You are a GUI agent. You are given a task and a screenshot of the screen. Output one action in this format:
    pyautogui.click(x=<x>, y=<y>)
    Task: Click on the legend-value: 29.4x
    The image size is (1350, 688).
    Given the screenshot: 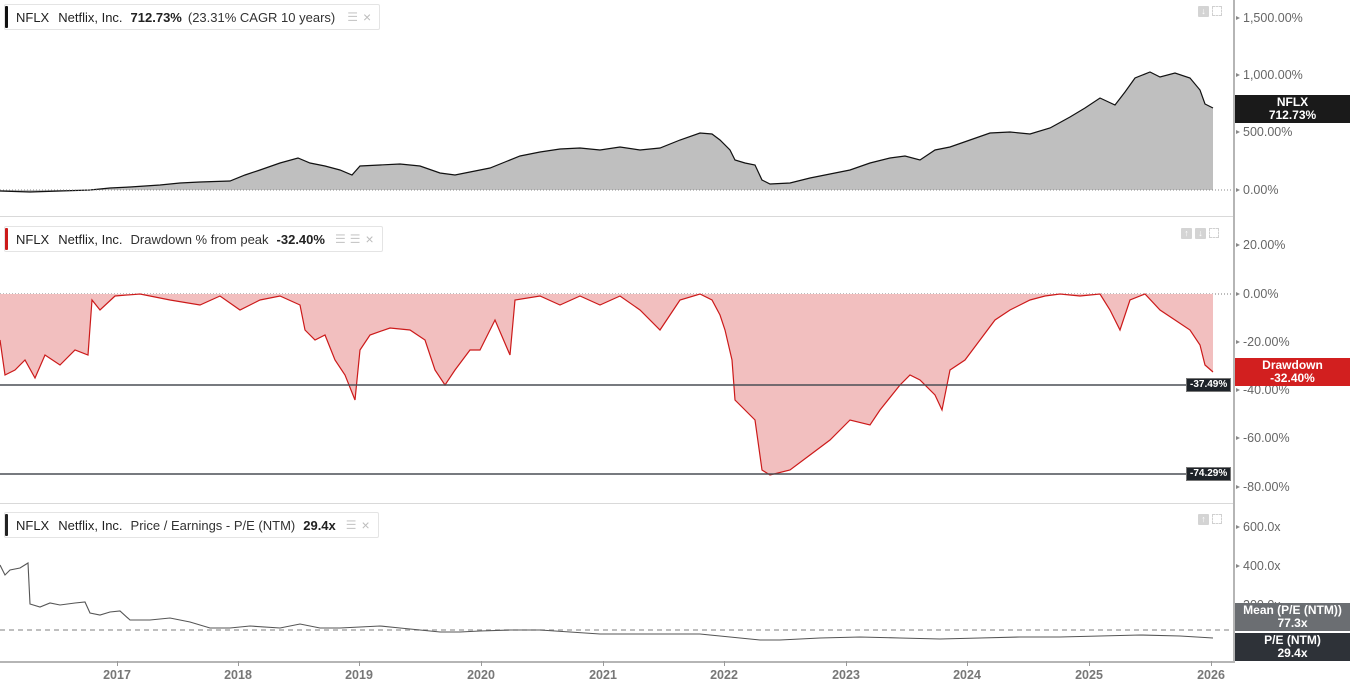 What is the action you would take?
    pyautogui.click(x=319, y=525)
    